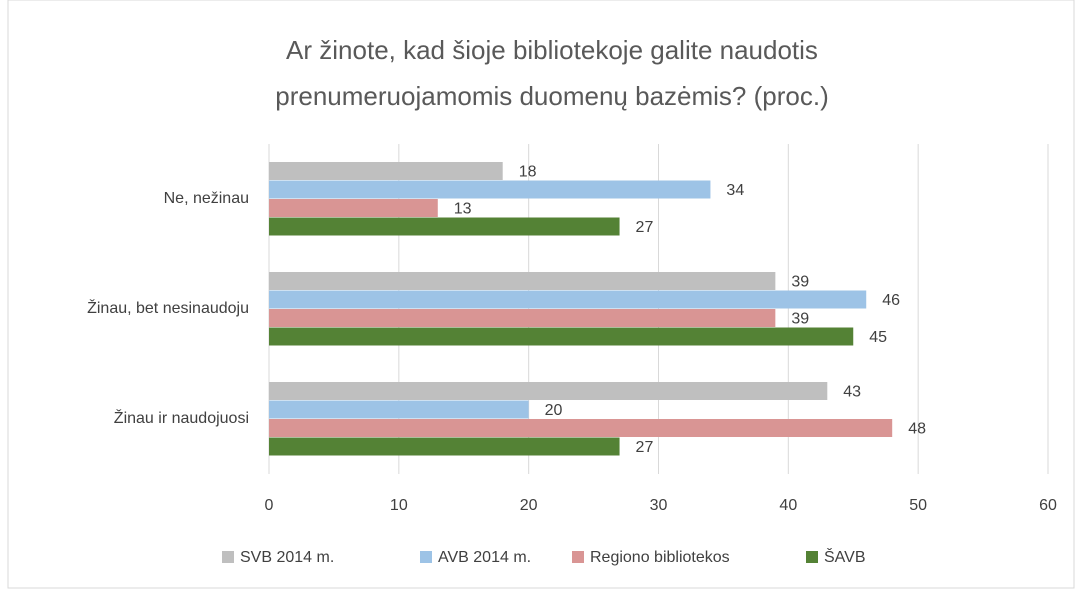 The height and width of the screenshot is (590, 1075). I want to click on data-label: 46, so click(891, 300).